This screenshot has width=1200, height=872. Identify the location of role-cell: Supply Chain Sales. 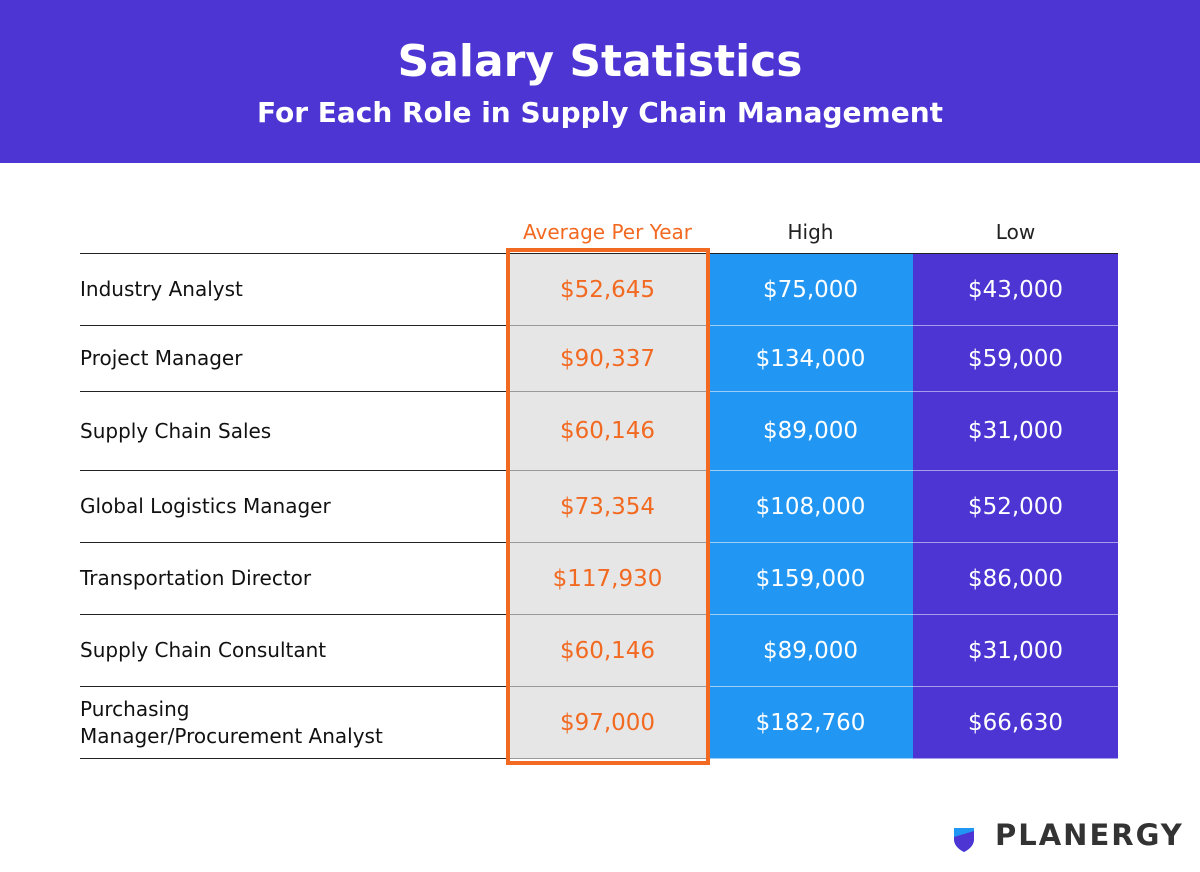
(293, 431).